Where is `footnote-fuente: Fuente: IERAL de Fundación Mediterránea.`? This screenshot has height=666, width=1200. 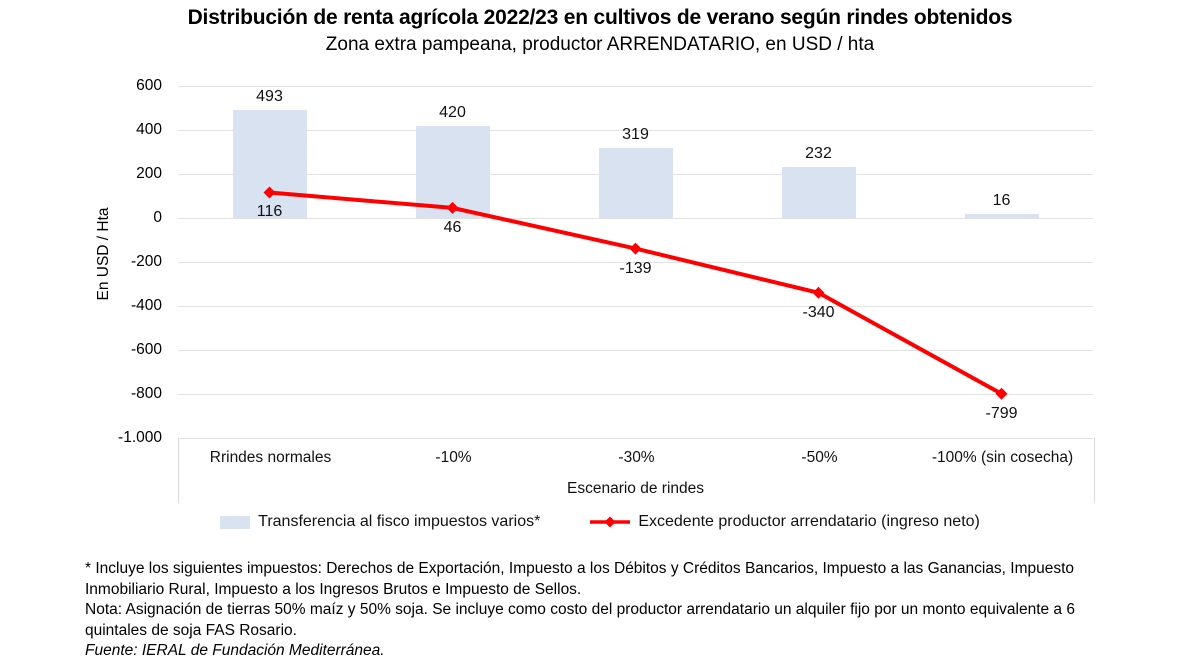 footnote-fuente: Fuente: IERAL de Fundación Mediterránea. is located at coordinates (235, 650).